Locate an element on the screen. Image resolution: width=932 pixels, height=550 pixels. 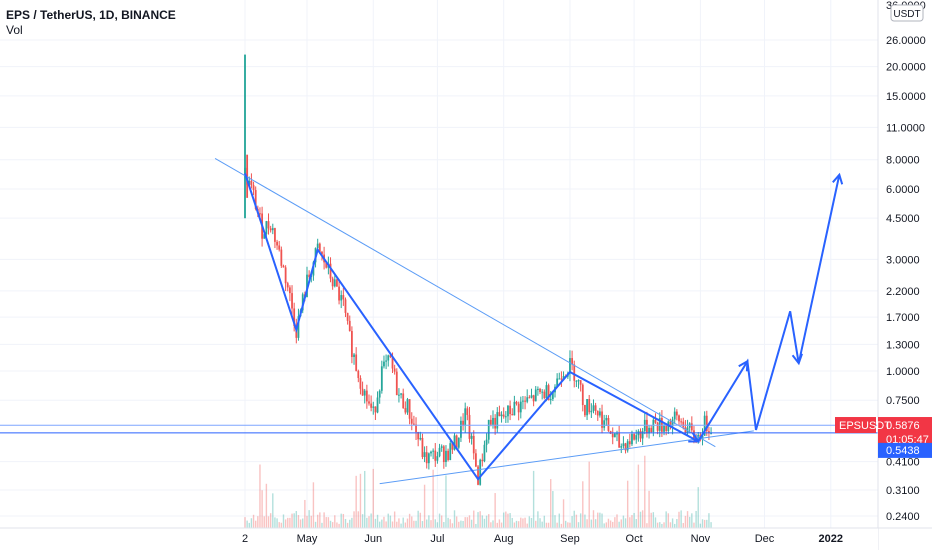
price-tick-label: 0.3100 is located at coordinates (903, 491).